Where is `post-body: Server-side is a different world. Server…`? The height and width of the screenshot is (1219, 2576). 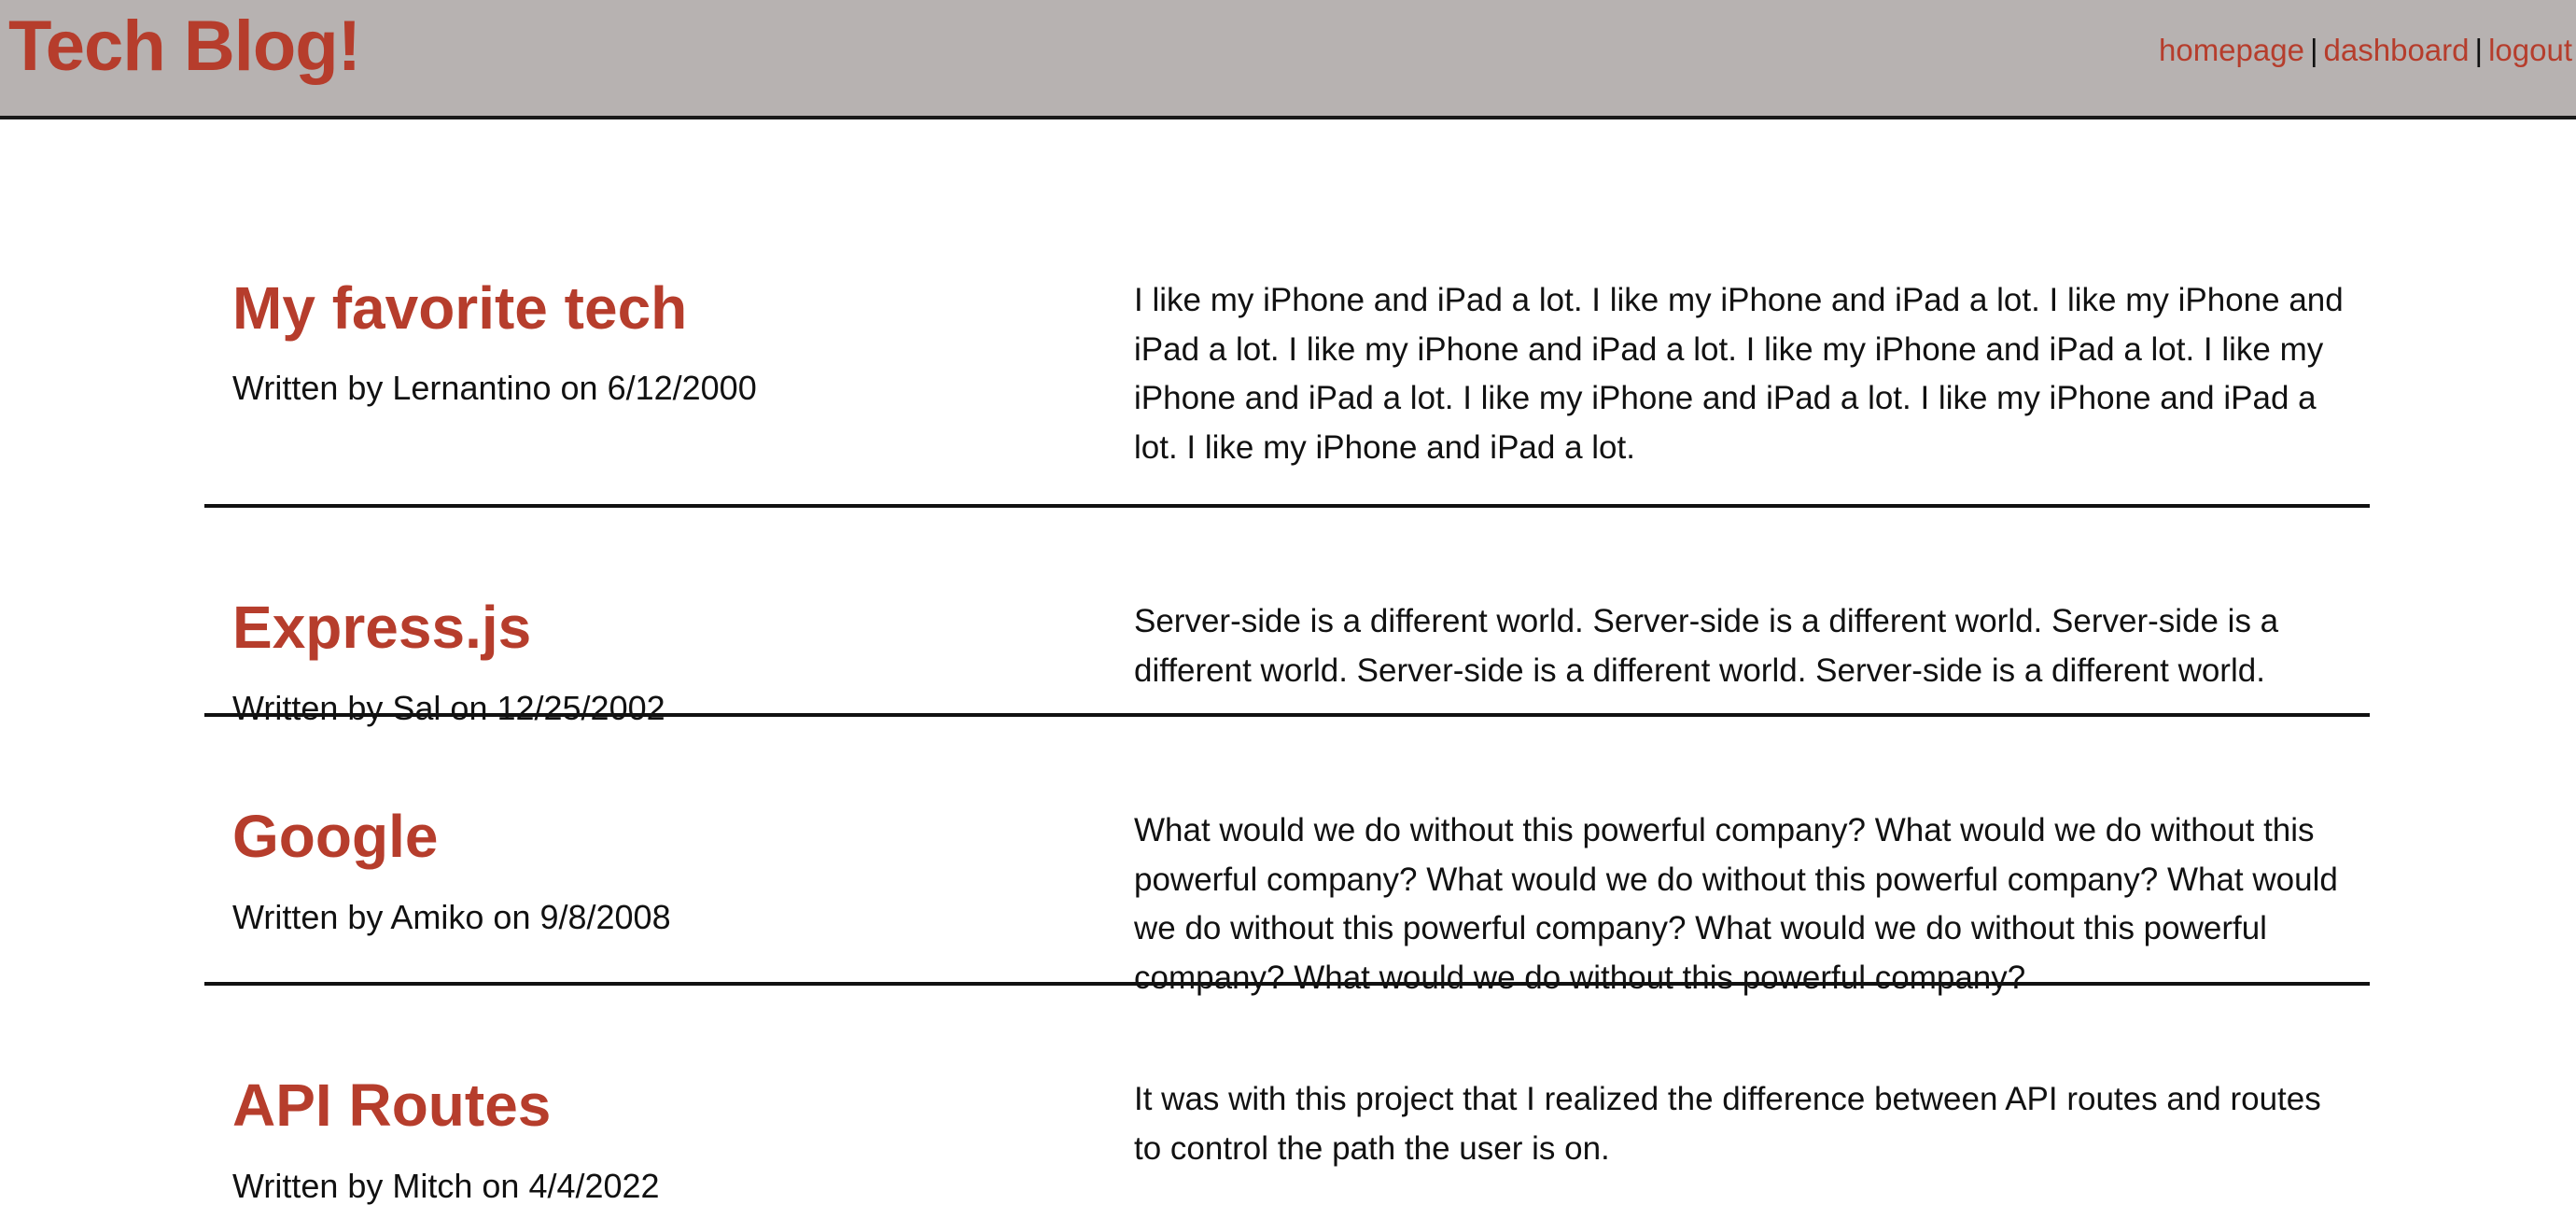
post-body: Server-side is a different world. Server… is located at coordinates (1706, 646).